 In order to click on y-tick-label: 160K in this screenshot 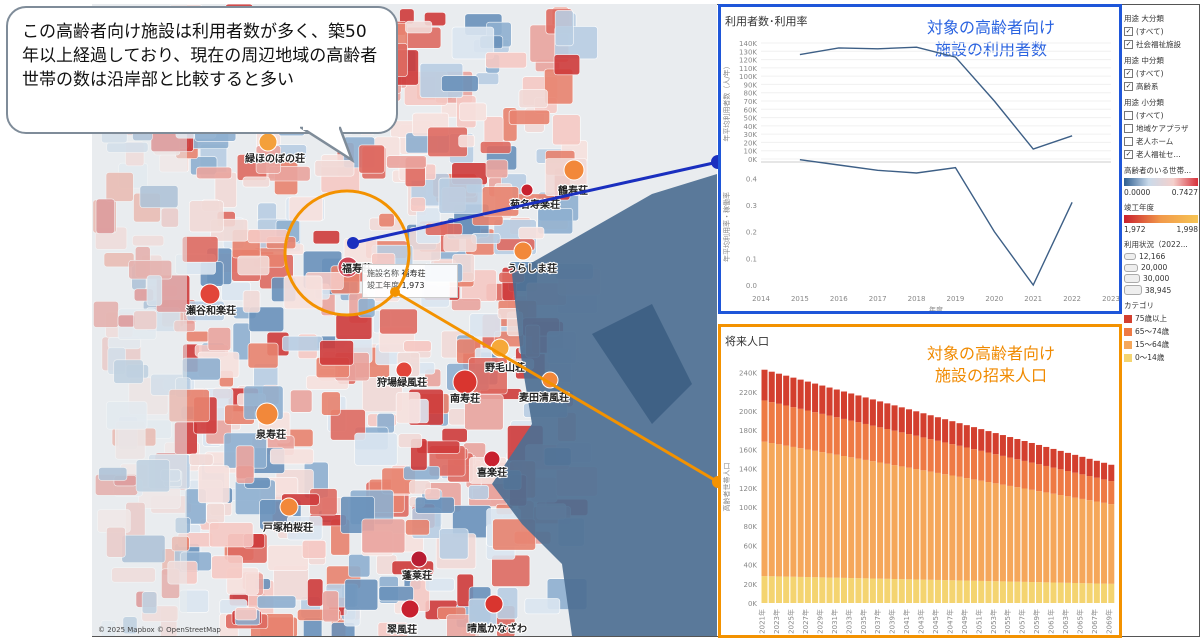, I will do `click(748, 450)`.